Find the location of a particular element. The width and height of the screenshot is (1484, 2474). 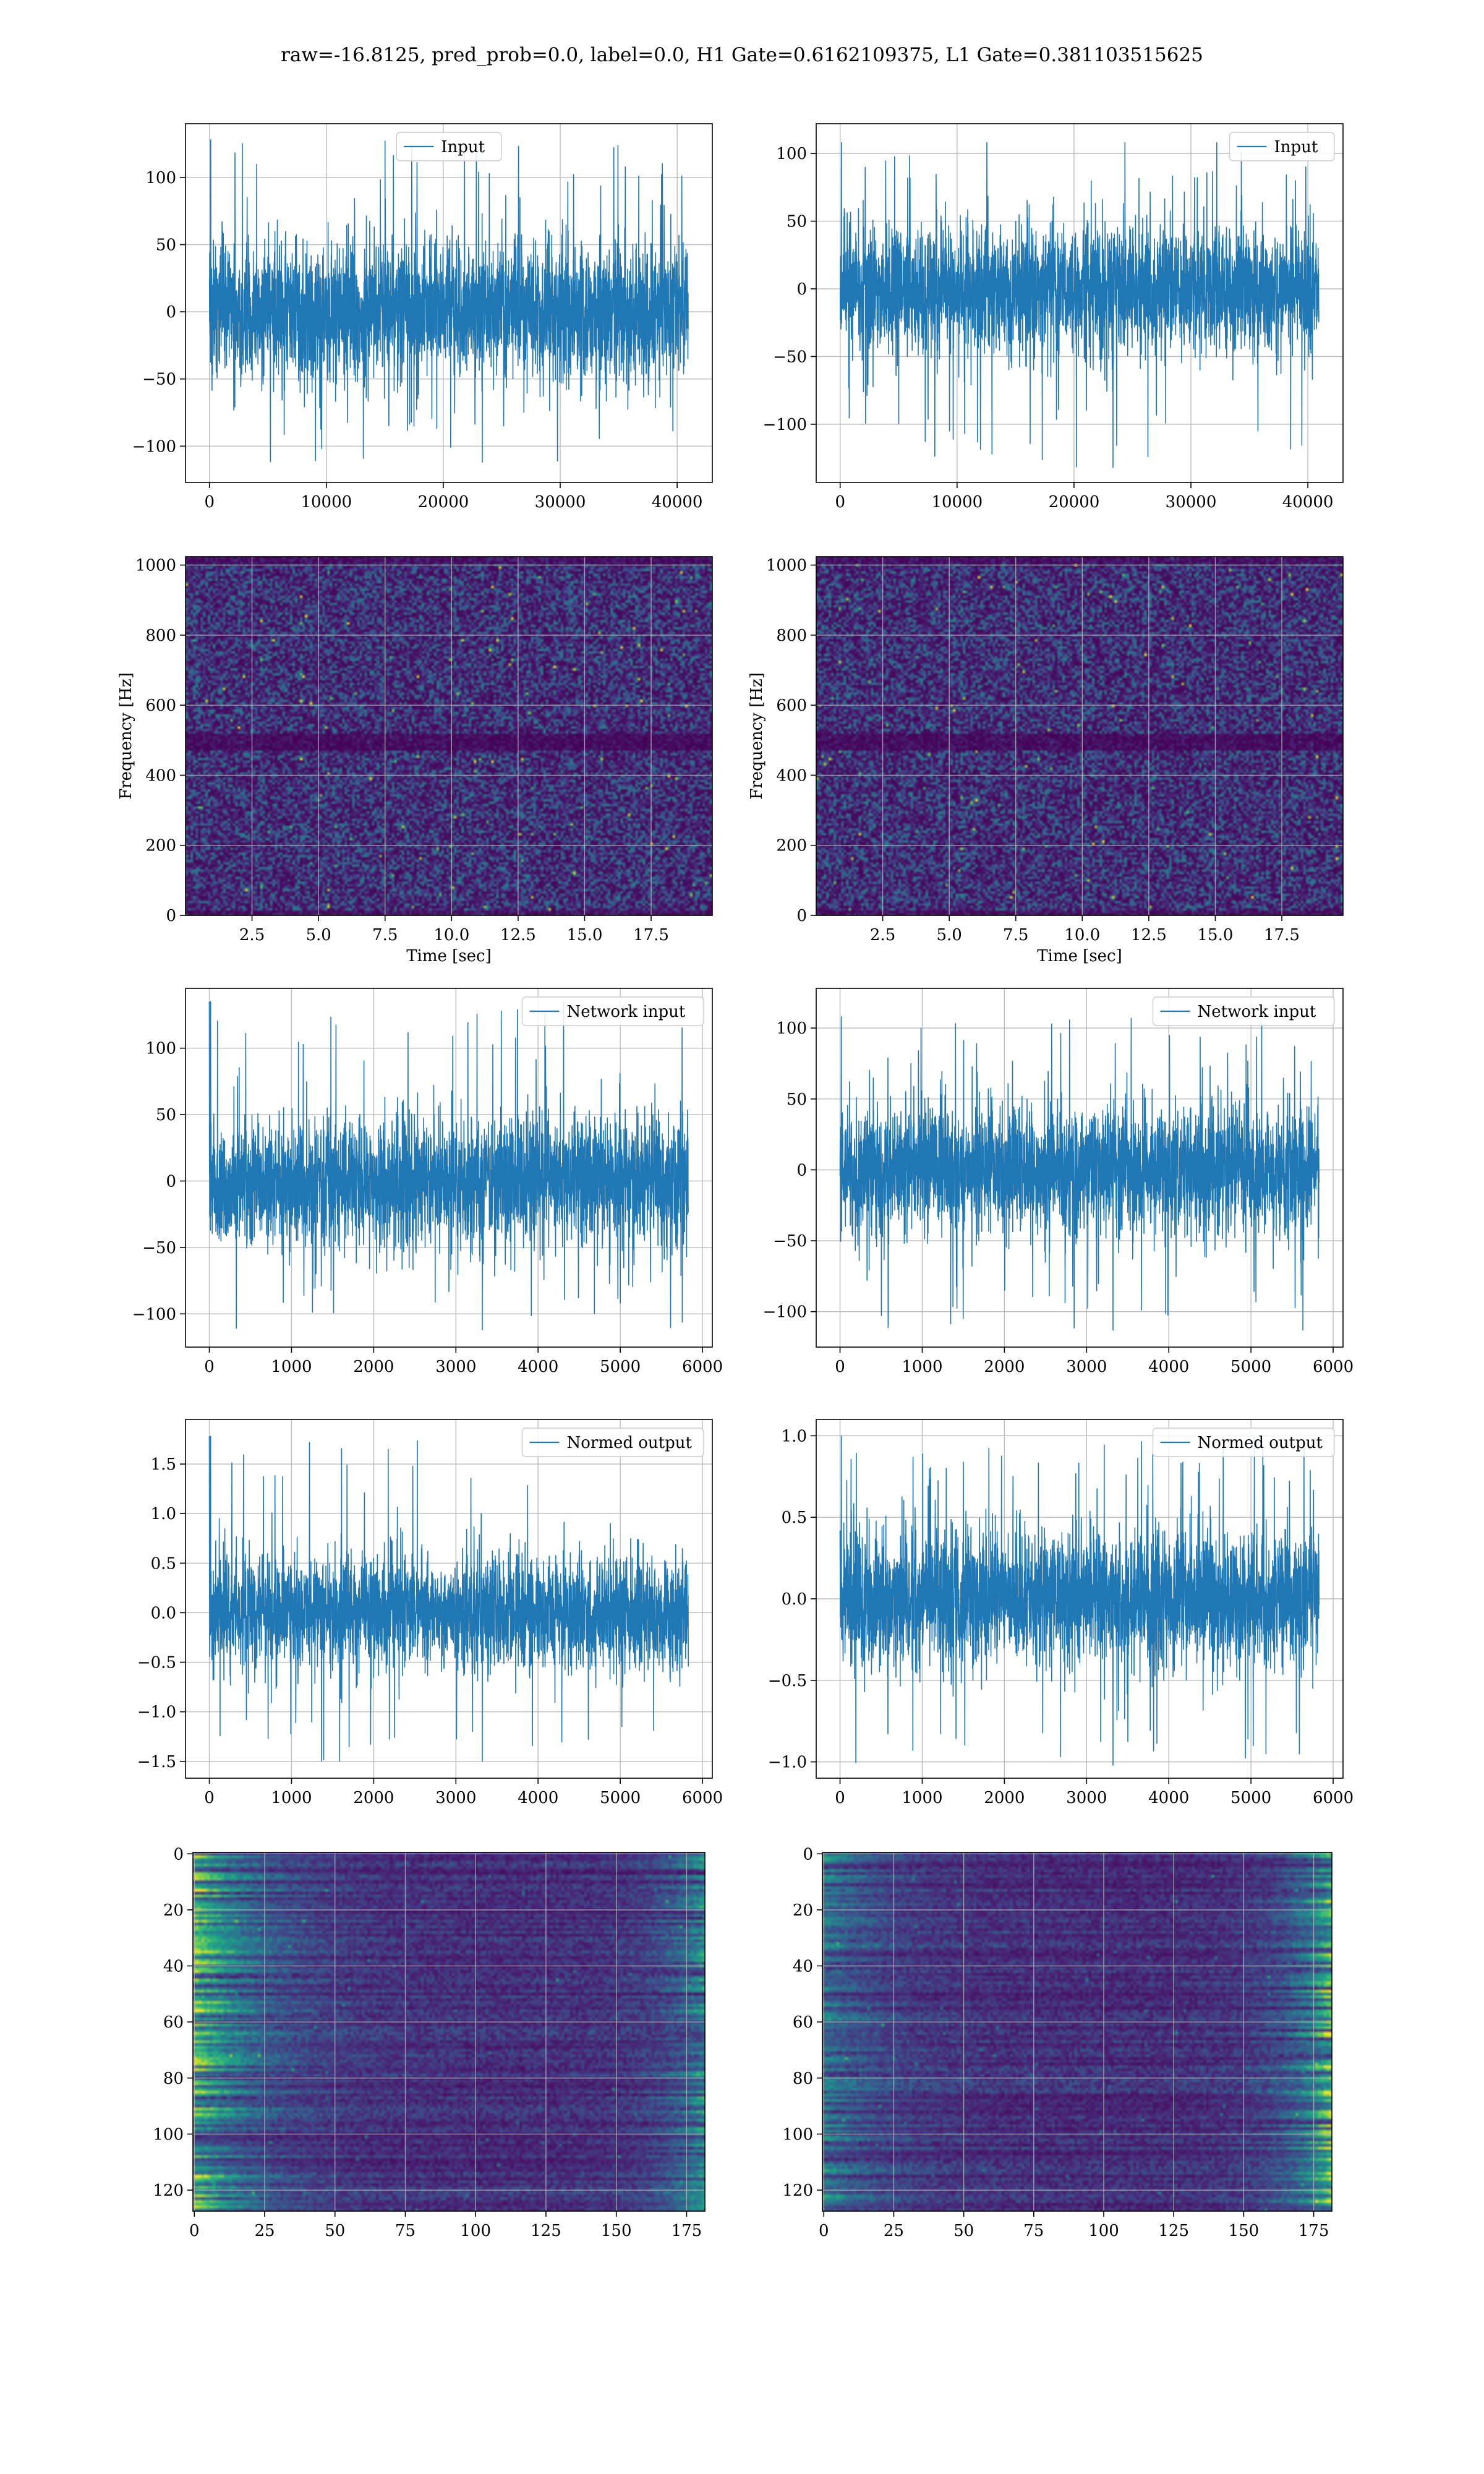

spectrogram-h1-ytick-label: 1000 is located at coordinates (155, 566).